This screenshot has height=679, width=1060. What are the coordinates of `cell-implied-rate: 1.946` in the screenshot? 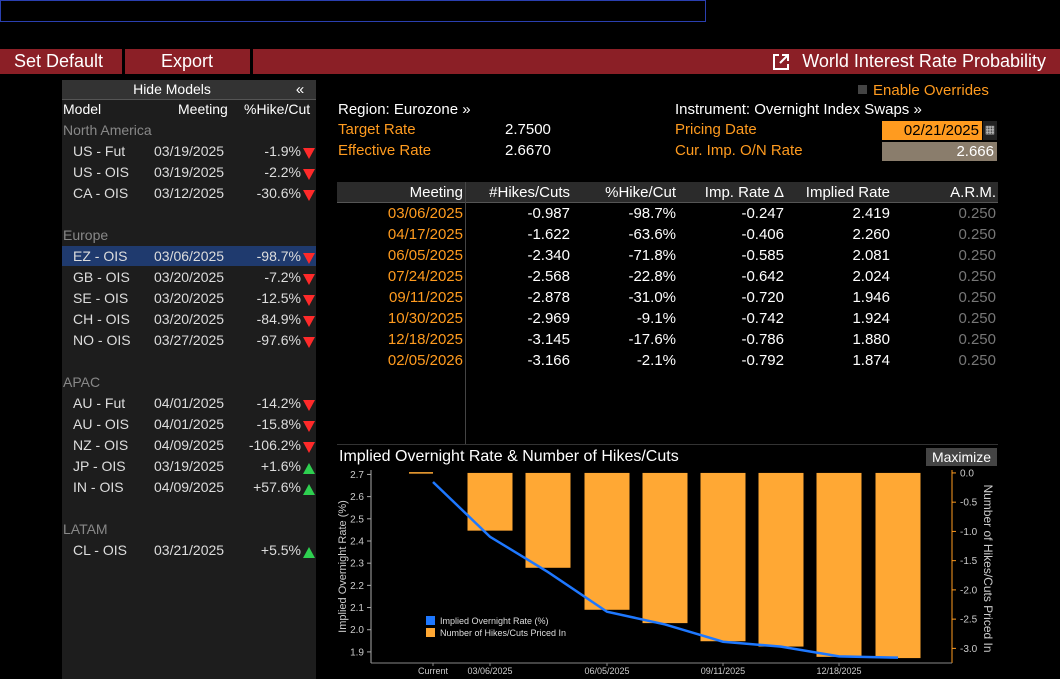 It's located at (871, 297).